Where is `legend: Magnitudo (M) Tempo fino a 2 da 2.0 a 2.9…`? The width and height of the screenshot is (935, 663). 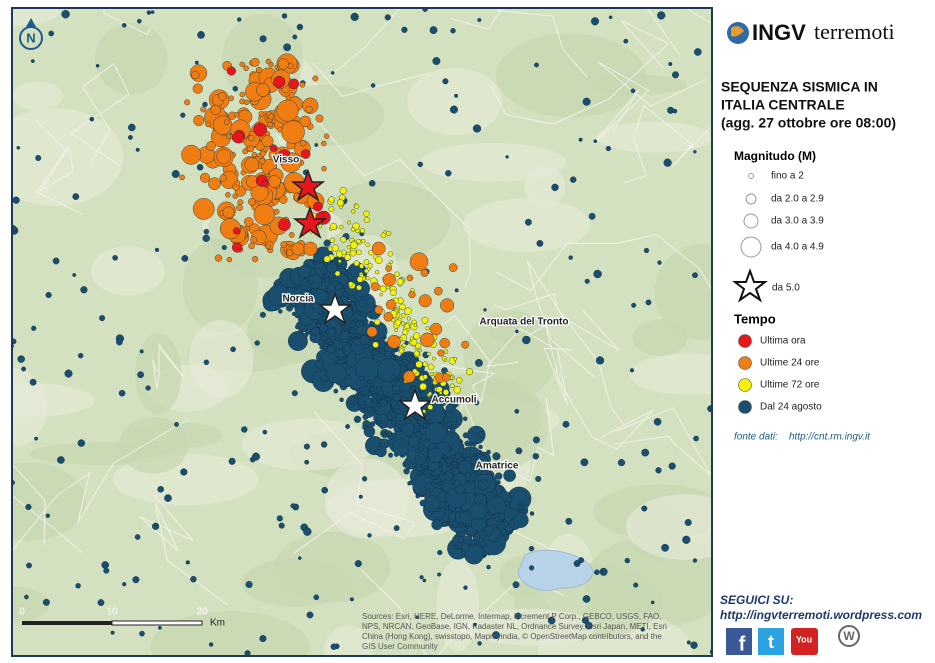
legend: Magnitudo (M) Tempo fino a 2 da 2.0 a 2.9… is located at coordinates (778, 281).